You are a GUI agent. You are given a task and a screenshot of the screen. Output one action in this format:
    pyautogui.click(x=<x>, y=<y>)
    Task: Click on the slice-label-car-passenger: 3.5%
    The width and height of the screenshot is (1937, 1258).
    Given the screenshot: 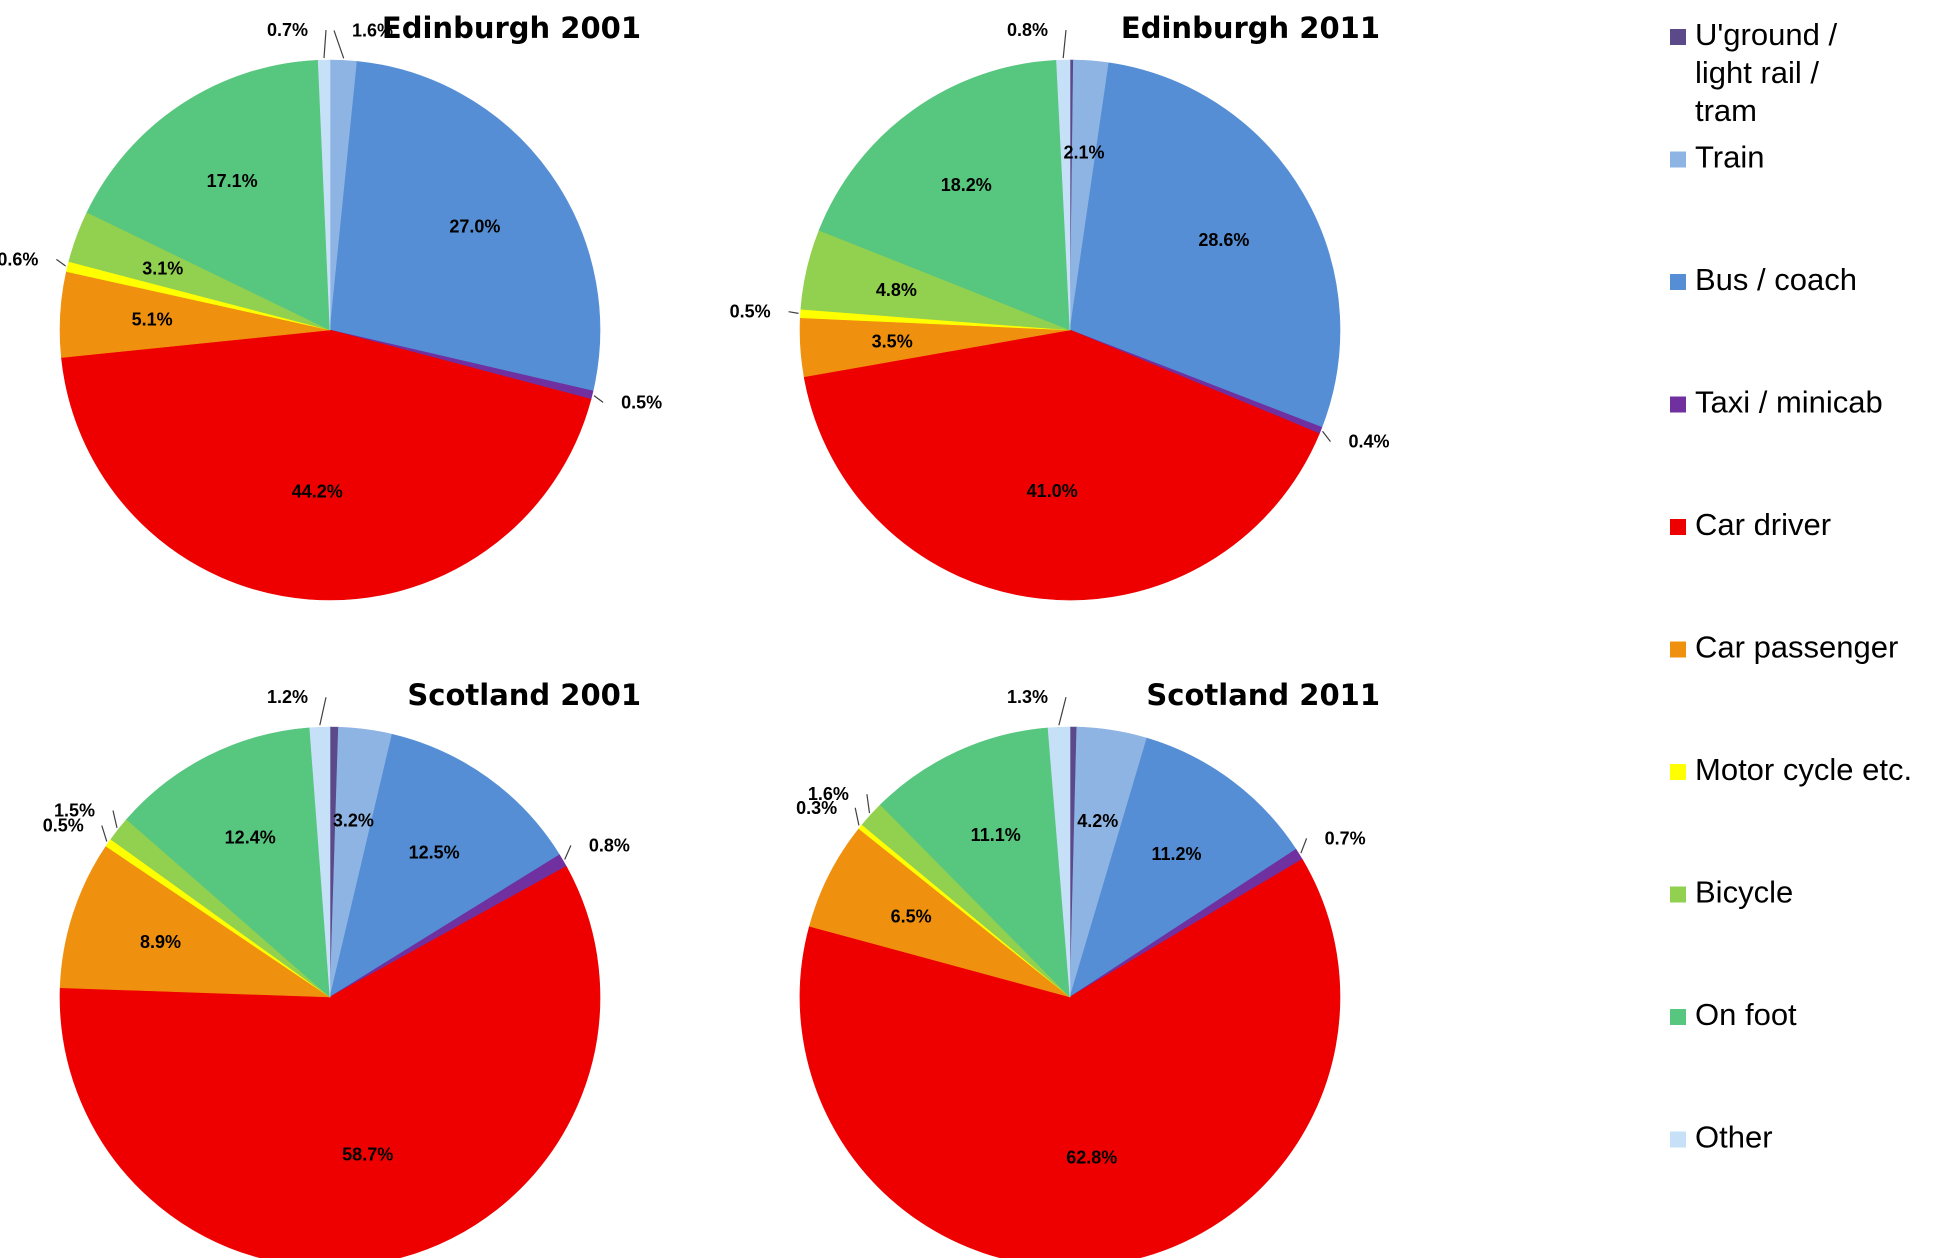 What is the action you would take?
    pyautogui.click(x=892, y=342)
    